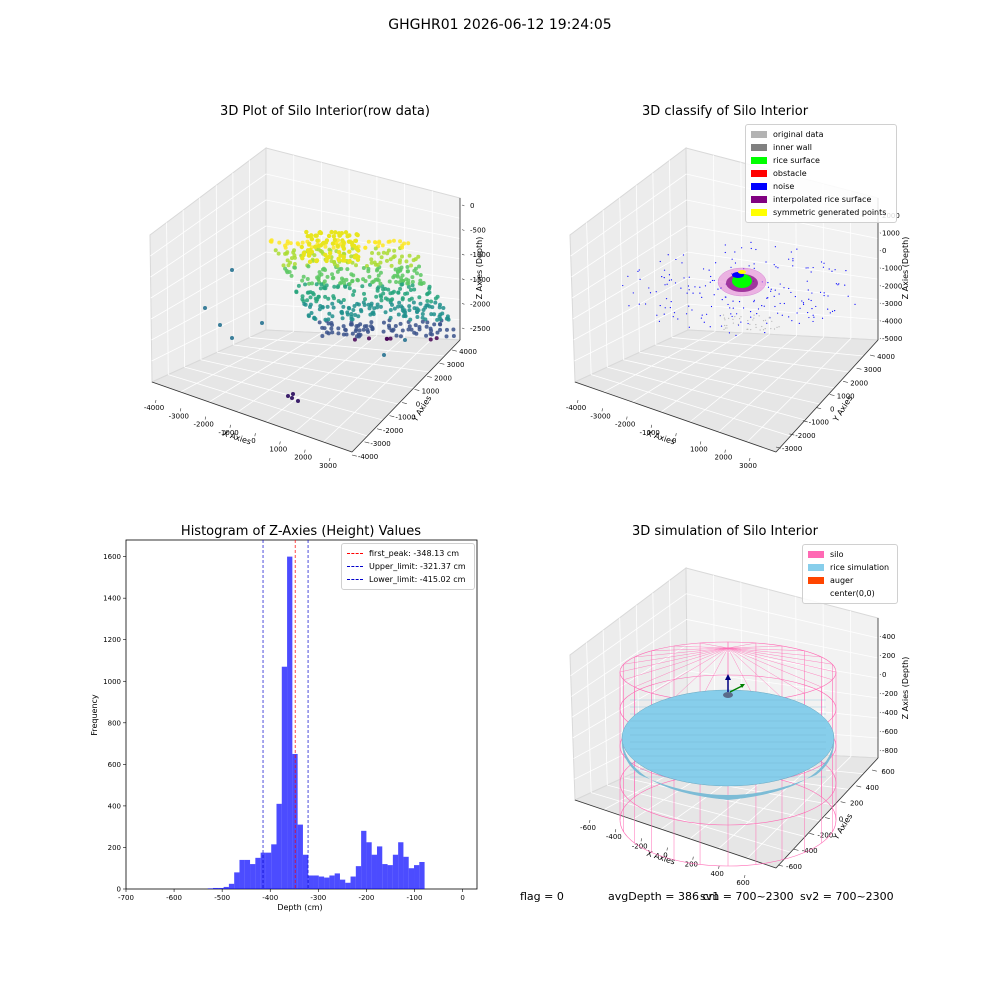 This screenshot has width=1000, height=1000. Describe the element at coordinates (114, 806) in the screenshot. I see `hist-y-tick-label: 400` at that location.